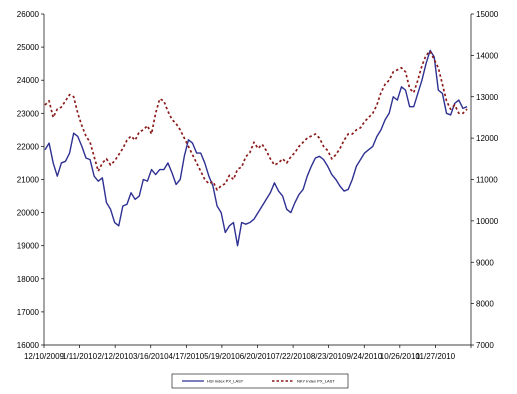 The height and width of the screenshot is (394, 517). What do you see at coordinates (487, 180) in the screenshot?
I see `right-tick-label: 11000` at bounding box center [487, 180].